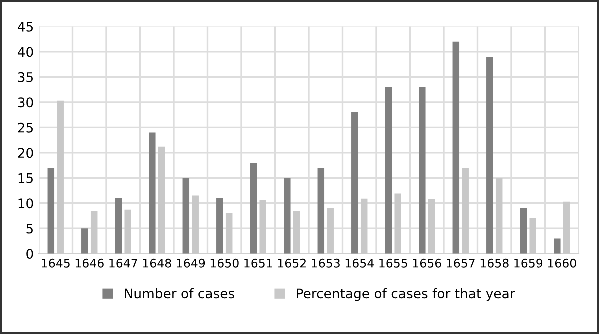 This screenshot has width=600, height=334. I want to click on x-tick-label: 1656, so click(427, 263).